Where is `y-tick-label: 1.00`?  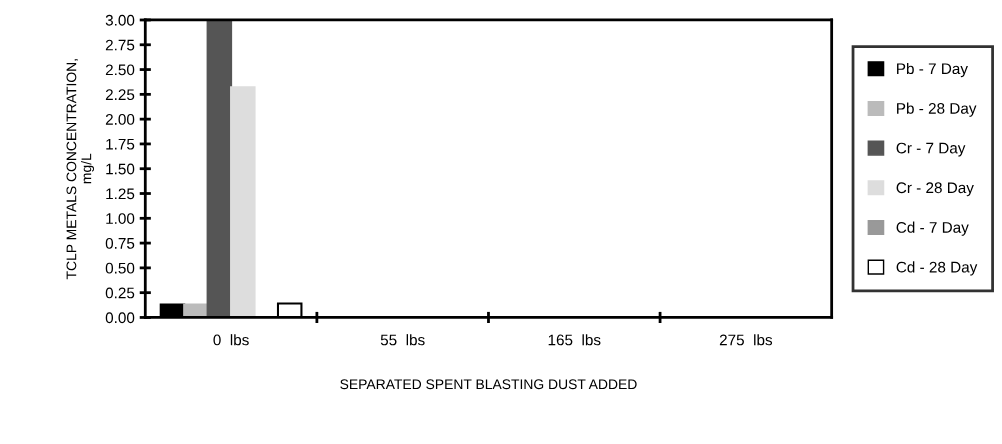 y-tick-label: 1.00 is located at coordinates (120, 218).